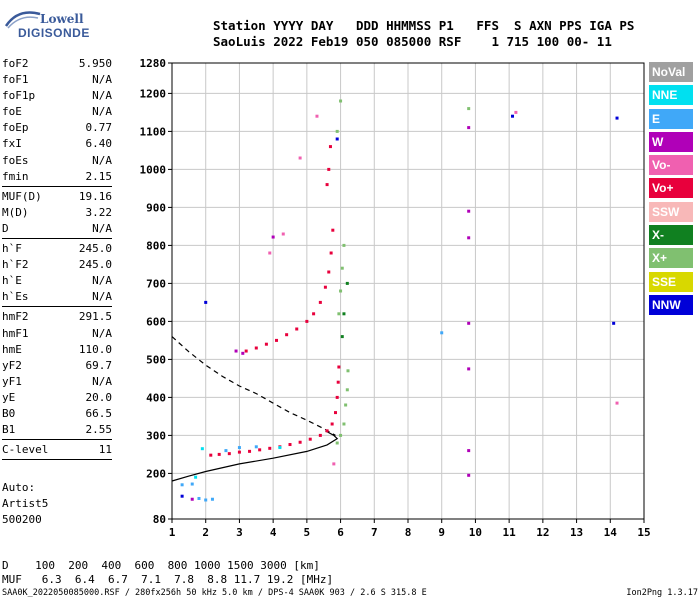  What do you see at coordinates (15, 63) in the screenshot?
I see `param-name: foF2` at bounding box center [15, 63].